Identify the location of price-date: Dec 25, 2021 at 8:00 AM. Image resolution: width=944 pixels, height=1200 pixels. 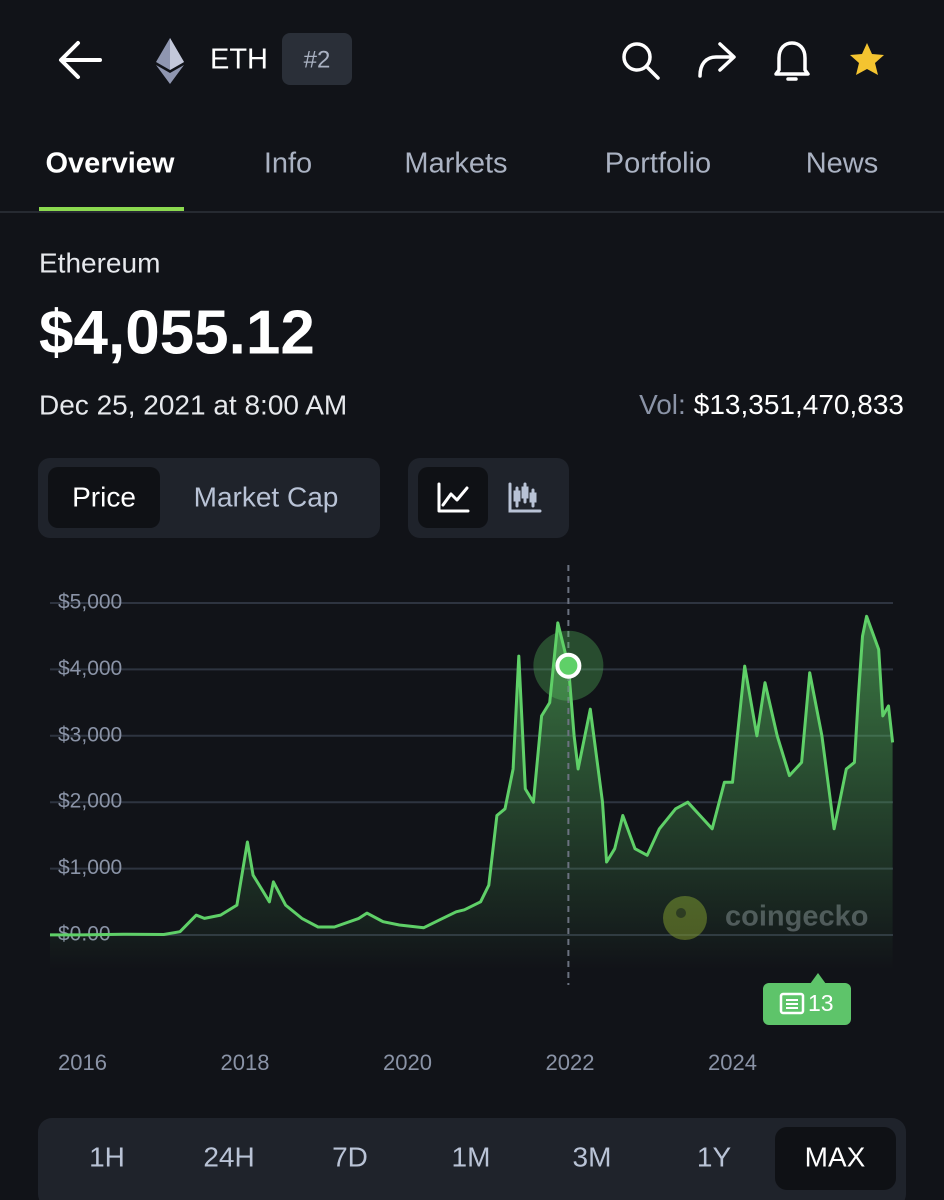
(193, 404).